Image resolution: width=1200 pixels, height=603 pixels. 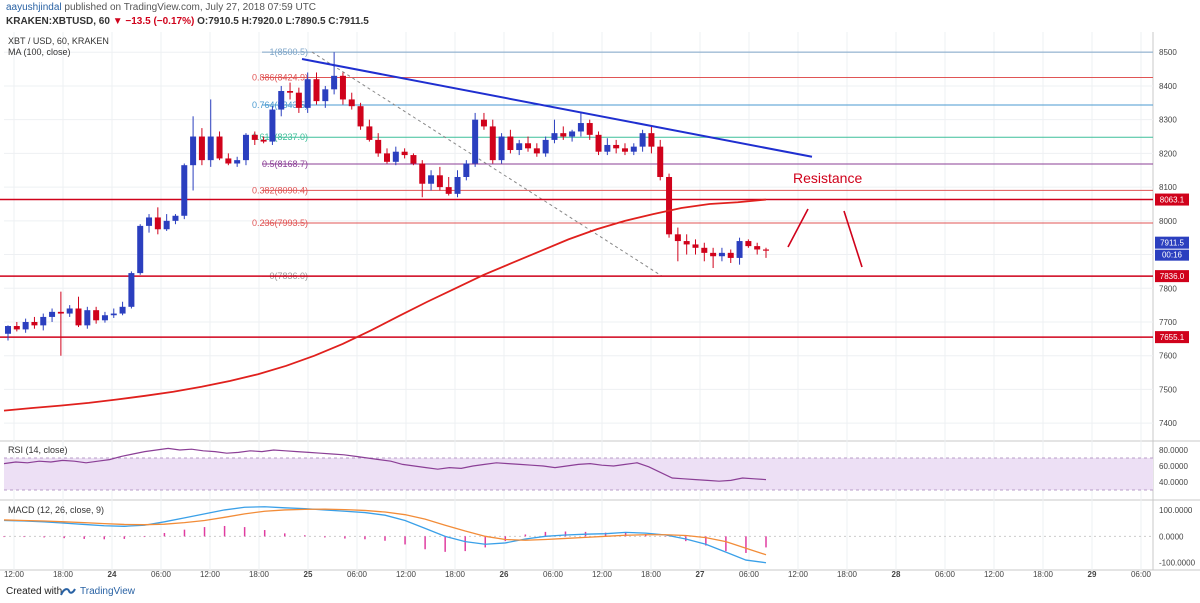 What do you see at coordinates (308, 574) in the screenshot?
I see `x-tick-label: 25` at bounding box center [308, 574].